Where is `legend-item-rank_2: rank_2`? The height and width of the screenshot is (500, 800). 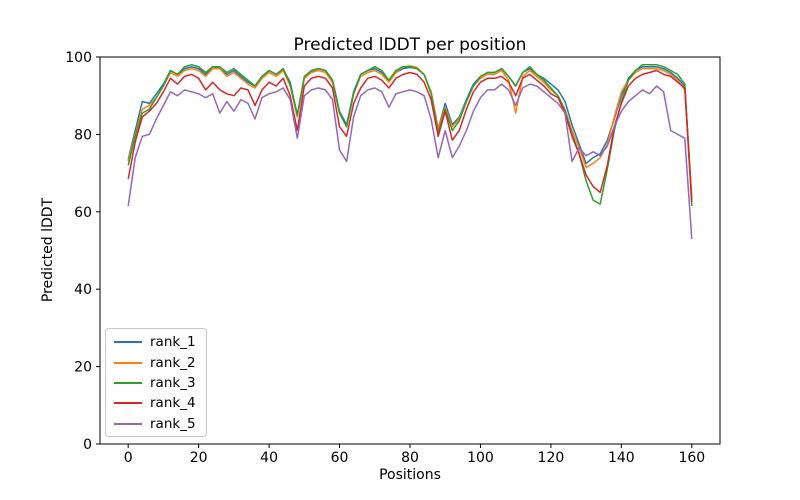
legend-item-rank_2: rank_2 is located at coordinates (160, 362).